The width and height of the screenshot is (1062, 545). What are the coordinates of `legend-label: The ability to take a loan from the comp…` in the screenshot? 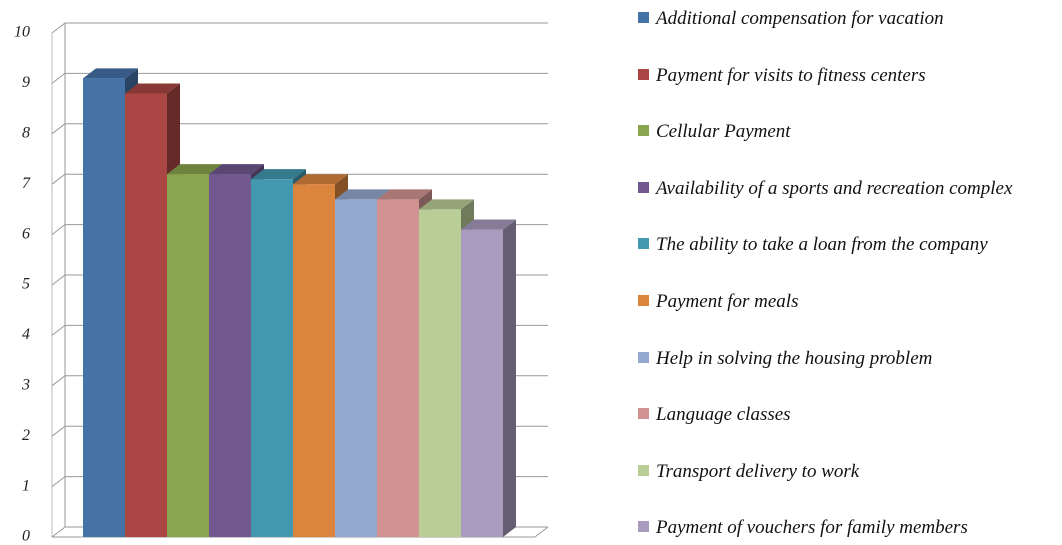 It's located at (822, 245).